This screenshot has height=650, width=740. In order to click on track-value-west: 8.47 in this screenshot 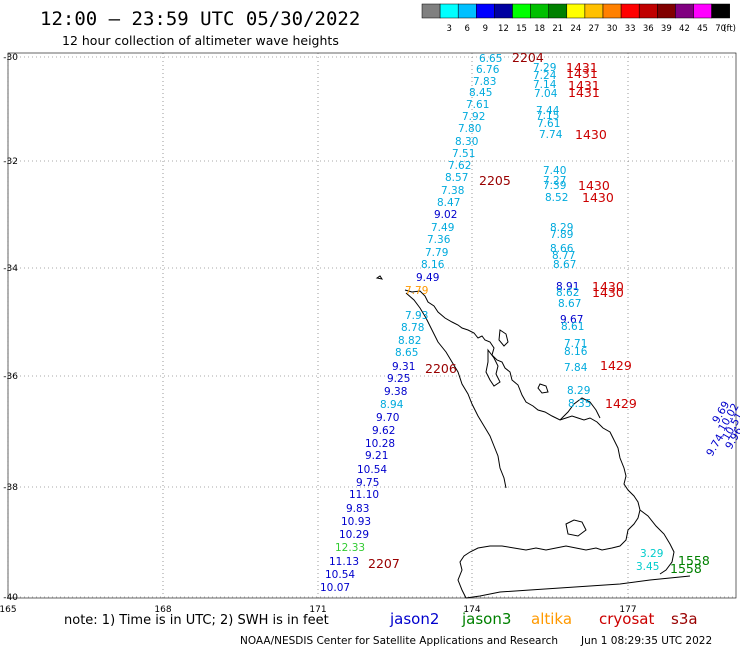, I will do `click(448, 203)`.